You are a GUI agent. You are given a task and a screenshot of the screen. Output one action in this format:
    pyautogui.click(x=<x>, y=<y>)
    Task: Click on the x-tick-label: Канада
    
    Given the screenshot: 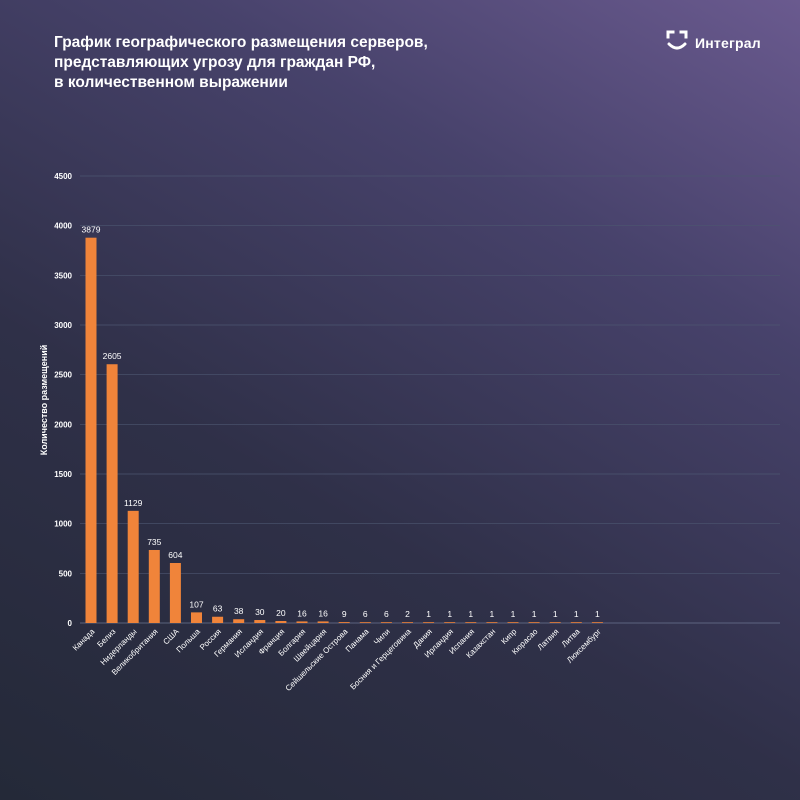 What is the action you would take?
    pyautogui.click(x=84, y=640)
    